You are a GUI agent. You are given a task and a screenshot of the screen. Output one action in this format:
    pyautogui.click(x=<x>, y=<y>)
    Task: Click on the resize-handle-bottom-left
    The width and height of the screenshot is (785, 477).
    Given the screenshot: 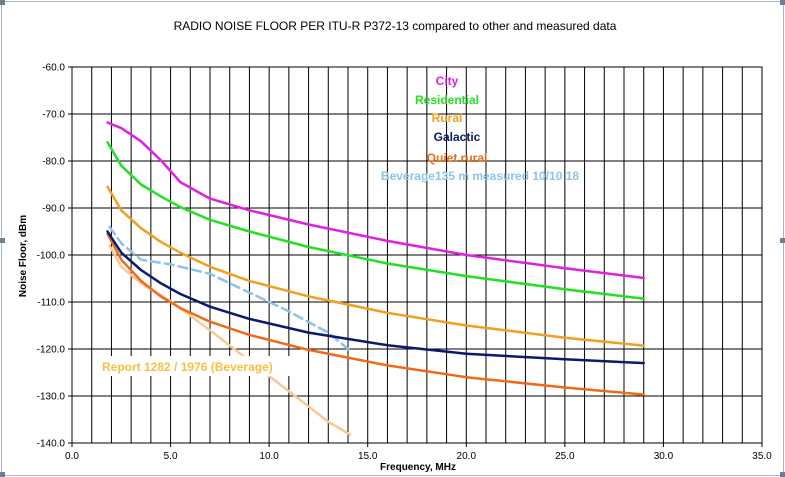 What is the action you would take?
    pyautogui.click(x=2, y=474)
    